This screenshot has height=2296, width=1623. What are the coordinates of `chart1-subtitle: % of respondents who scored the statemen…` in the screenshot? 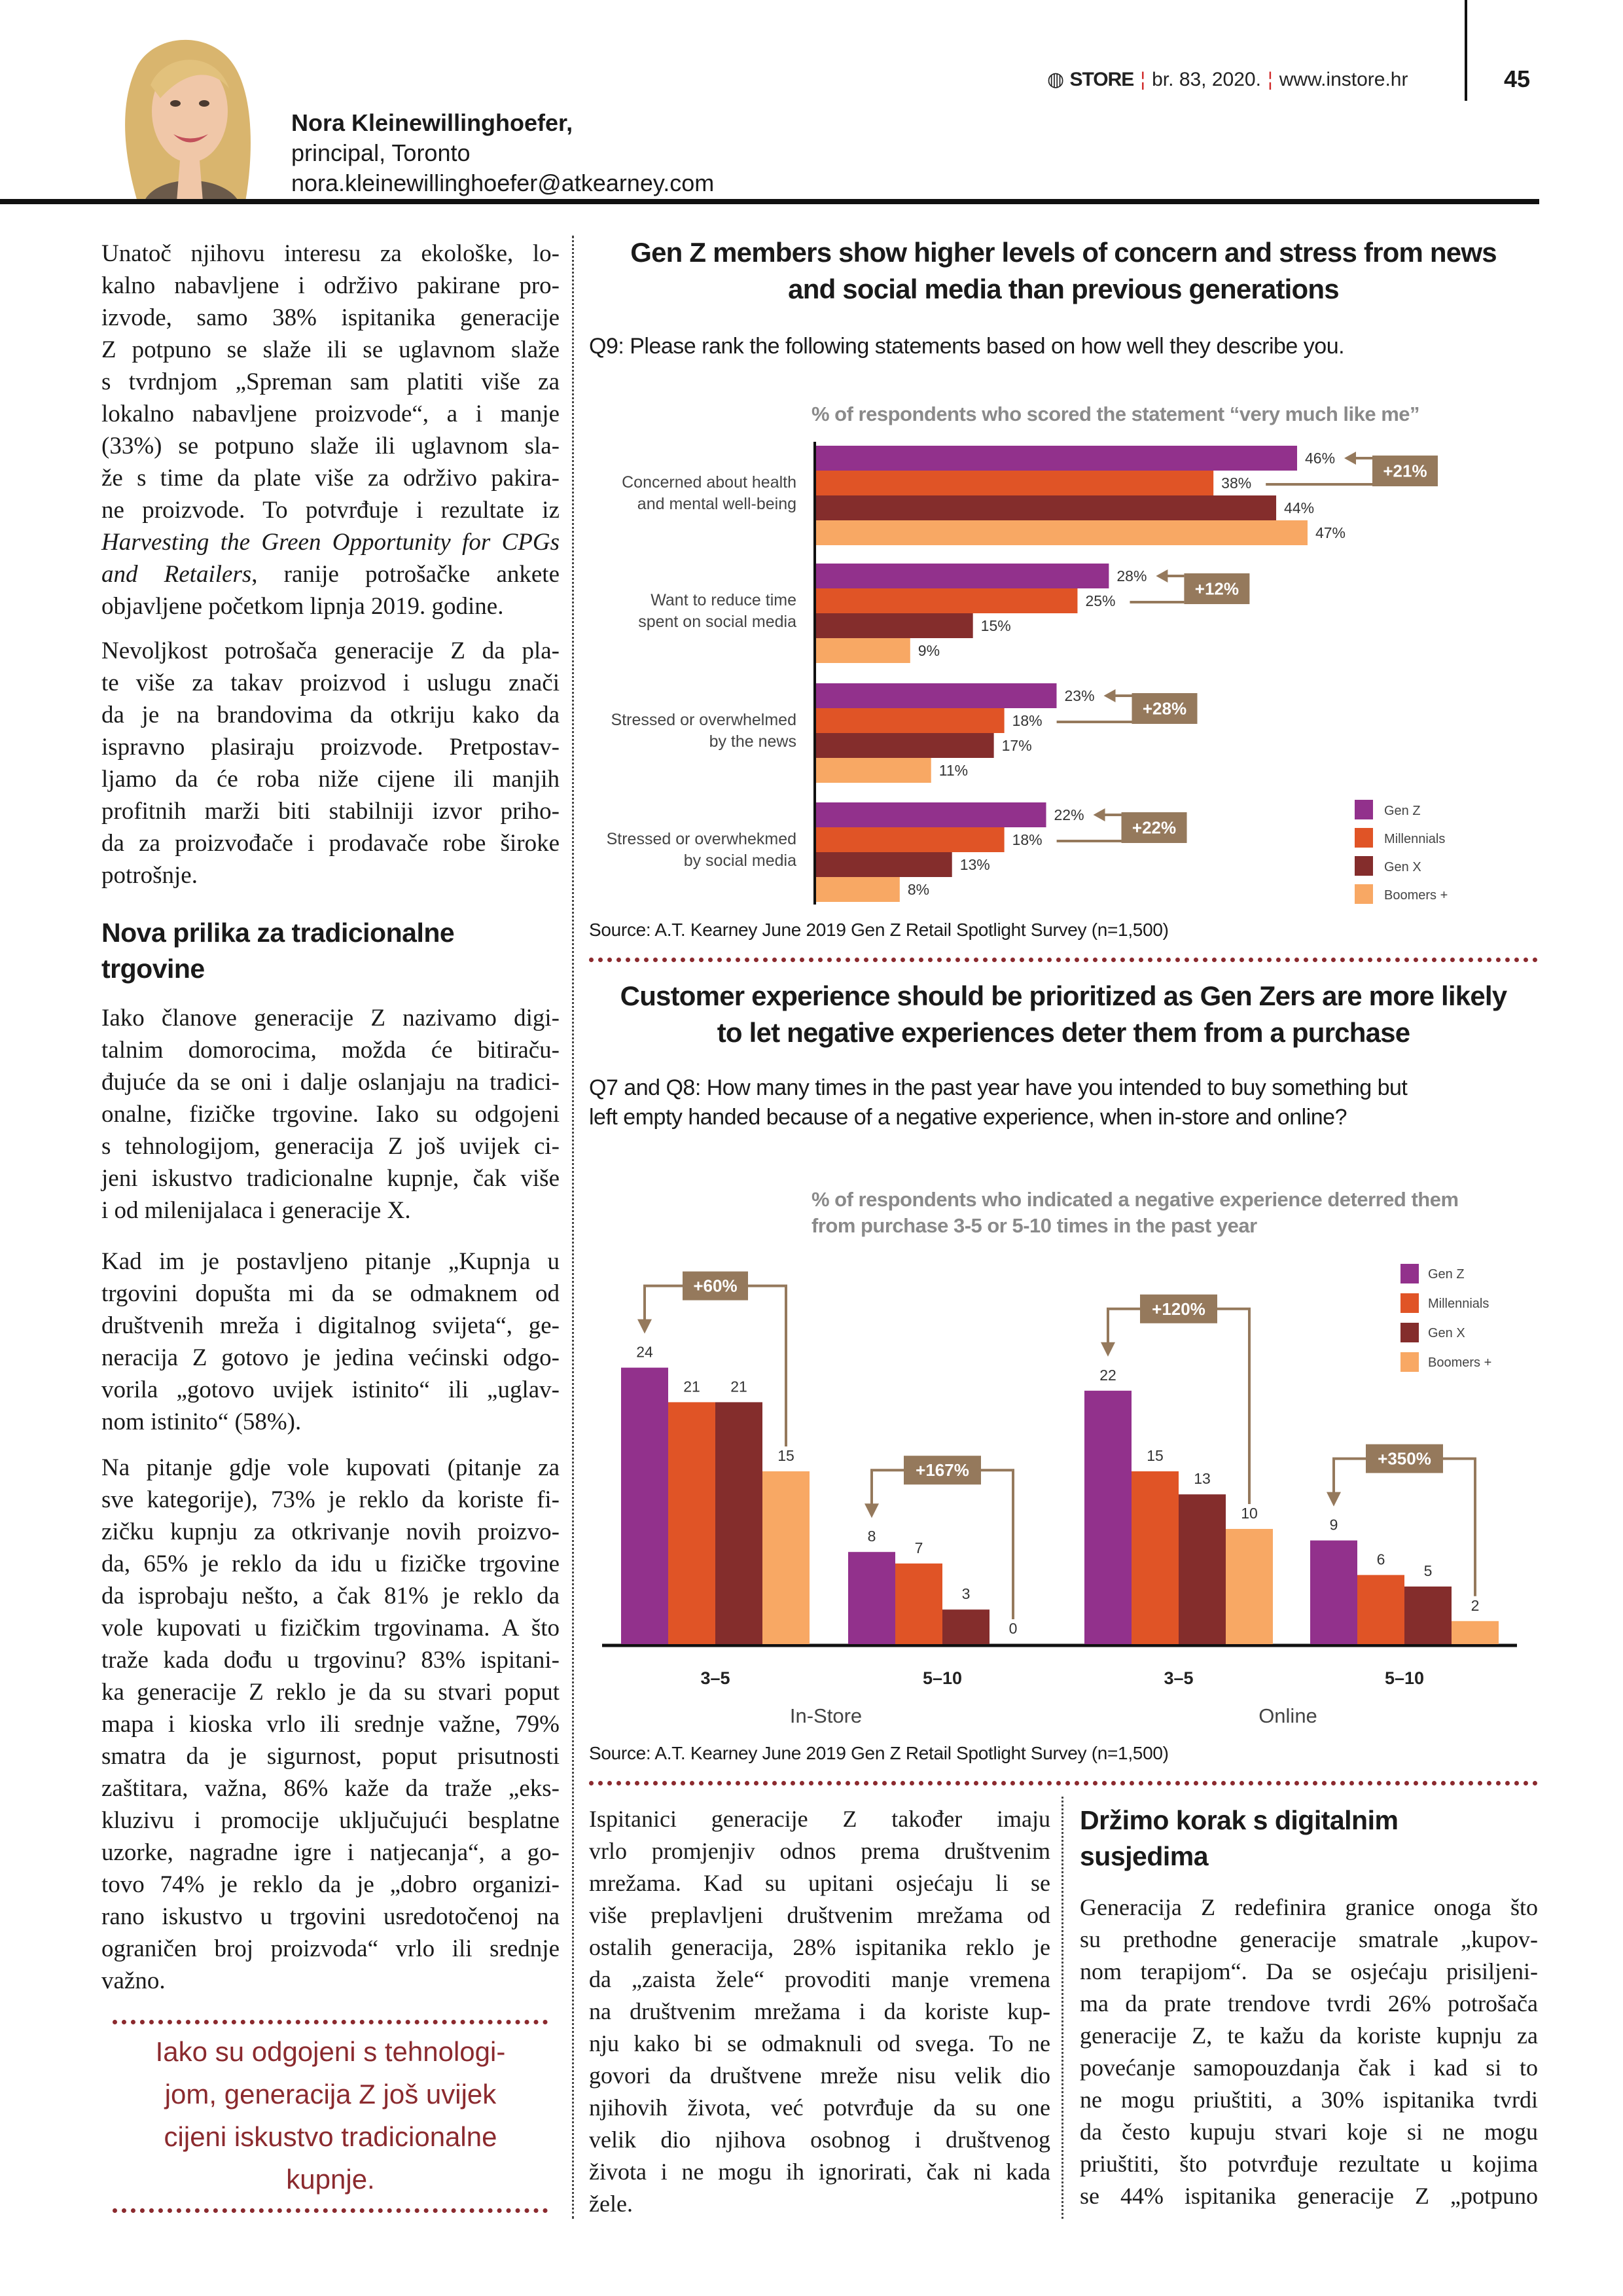 It's located at (1116, 414).